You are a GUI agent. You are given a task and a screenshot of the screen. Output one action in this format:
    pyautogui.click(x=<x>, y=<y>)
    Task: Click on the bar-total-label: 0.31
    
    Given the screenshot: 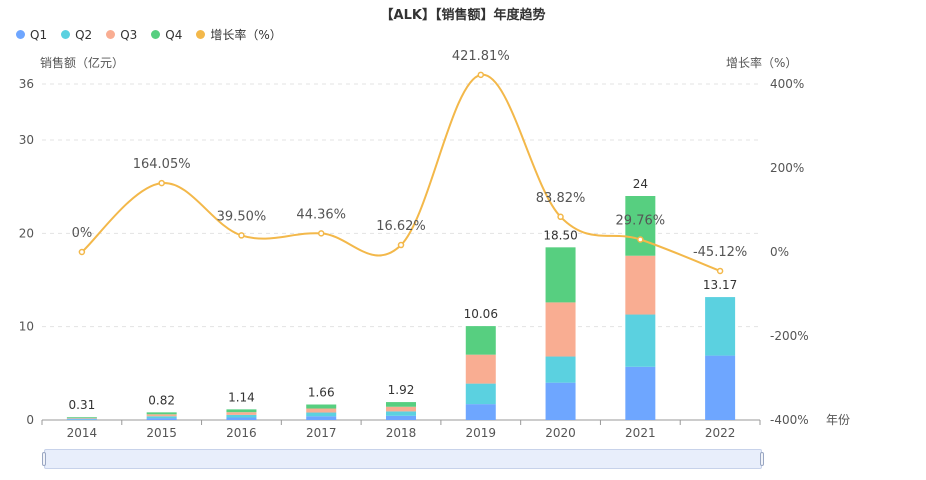 What is the action you would take?
    pyautogui.click(x=82, y=405)
    